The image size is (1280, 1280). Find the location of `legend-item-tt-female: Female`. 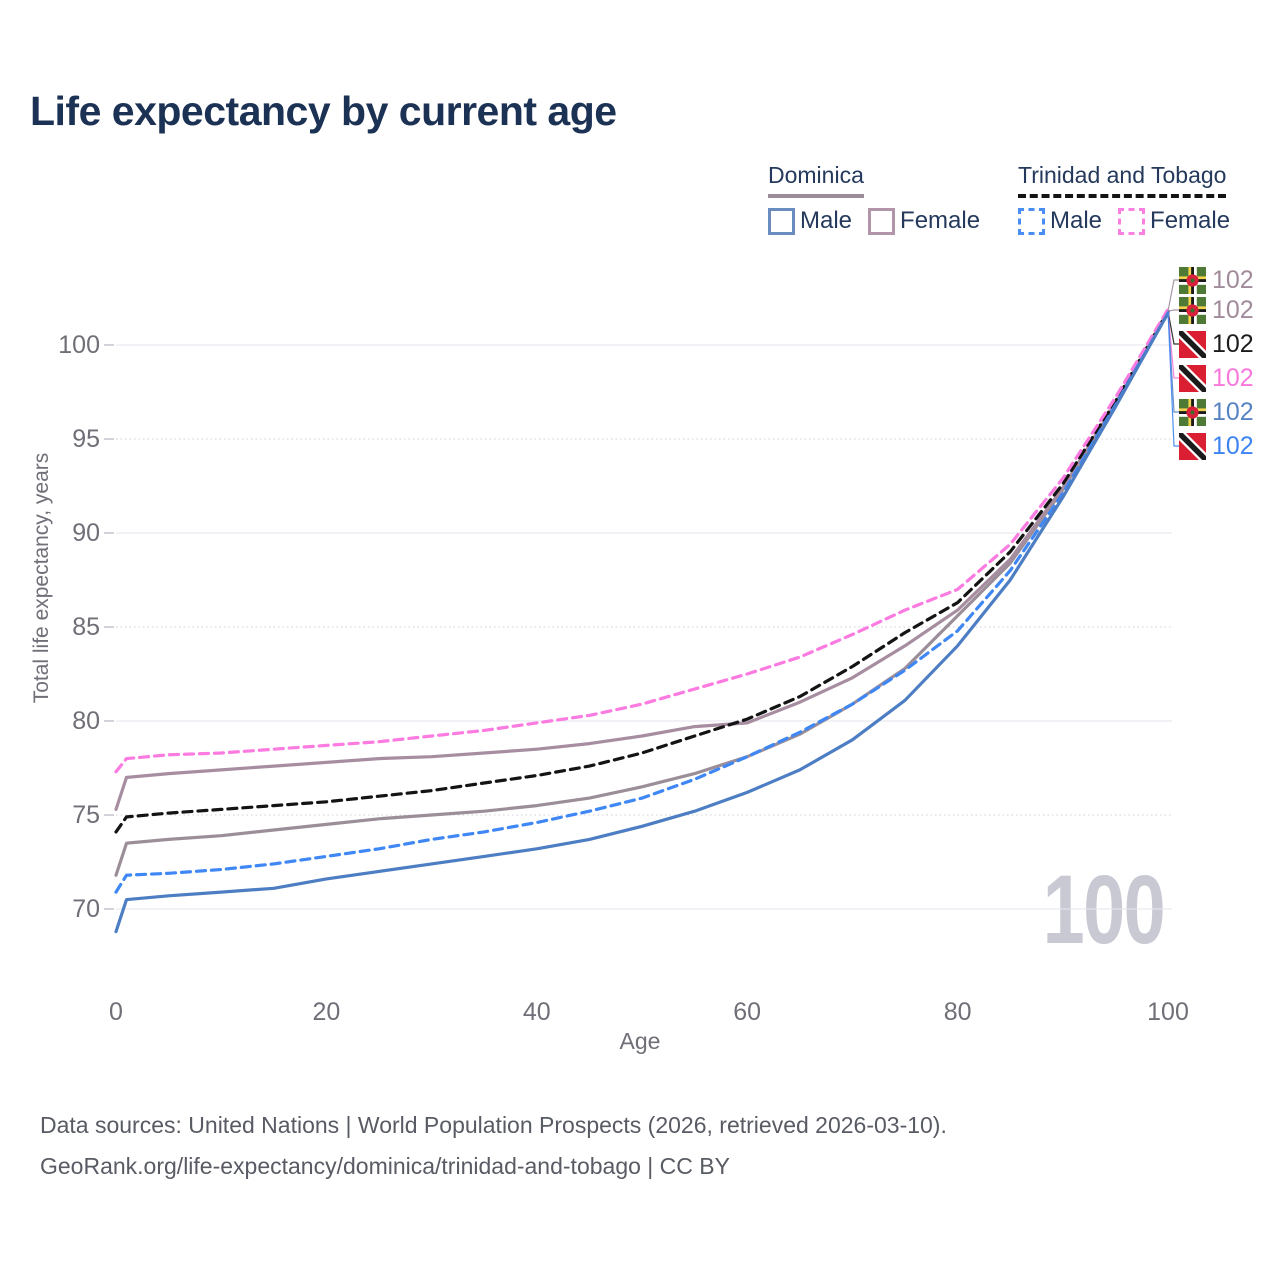

legend-item-tt-female: Female is located at coordinates (1174, 221).